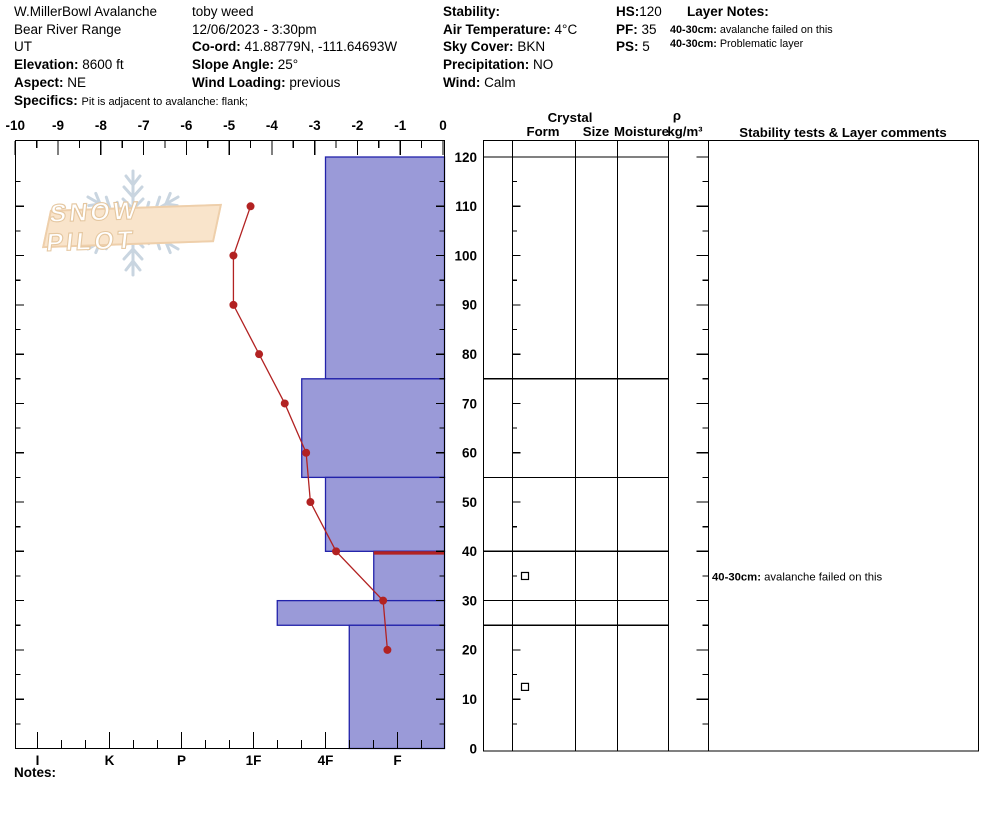 The height and width of the screenshot is (840, 994). What do you see at coordinates (326, 760) in the screenshot?
I see `hardness-axis-label: 4F` at bounding box center [326, 760].